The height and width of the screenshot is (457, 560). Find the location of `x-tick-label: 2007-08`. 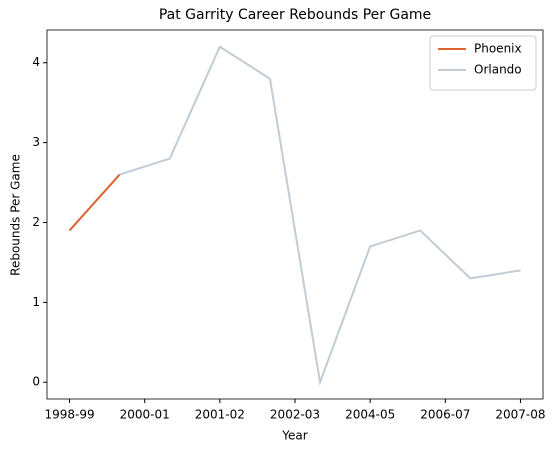

x-tick-label: 2007-08 is located at coordinates (520, 415).